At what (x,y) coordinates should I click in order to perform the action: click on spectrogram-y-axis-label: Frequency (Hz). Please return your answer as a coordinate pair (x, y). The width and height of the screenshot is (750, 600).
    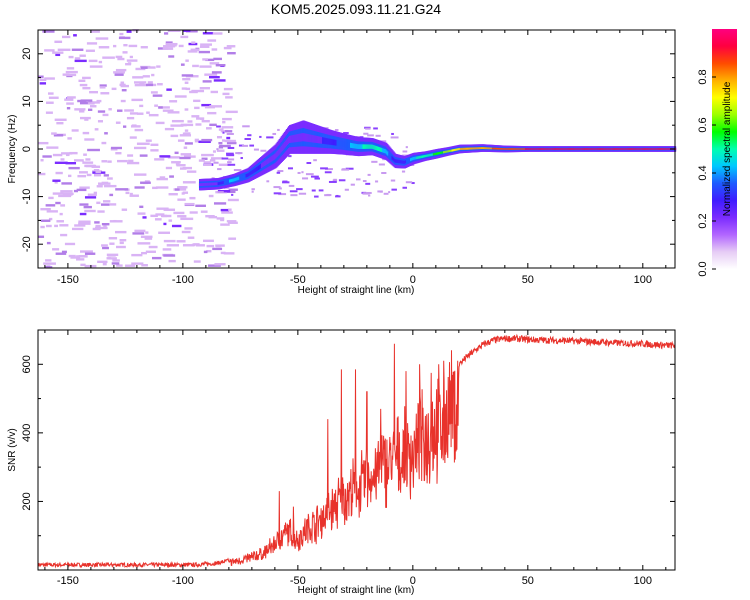
    Looking at the image, I should click on (12, 149).